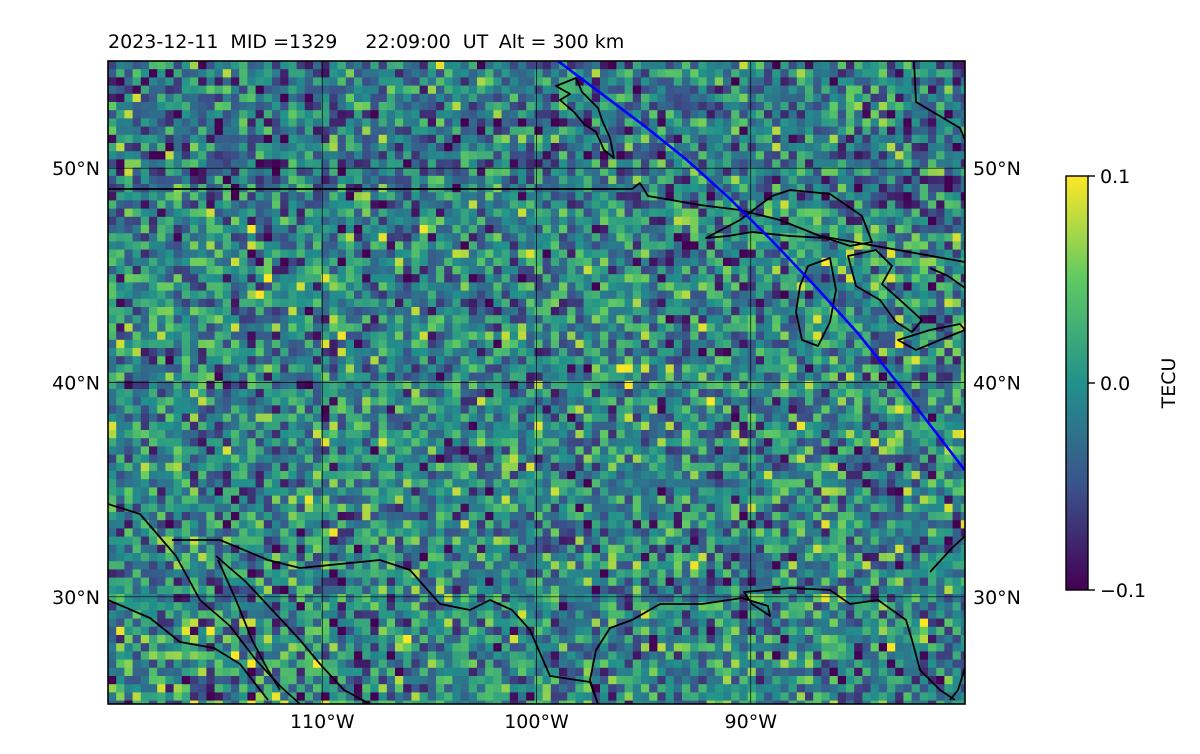 Image resolution: width=1200 pixels, height=754 pixels. I want to click on latitude-tick-label-left: 30°N, so click(76, 598).